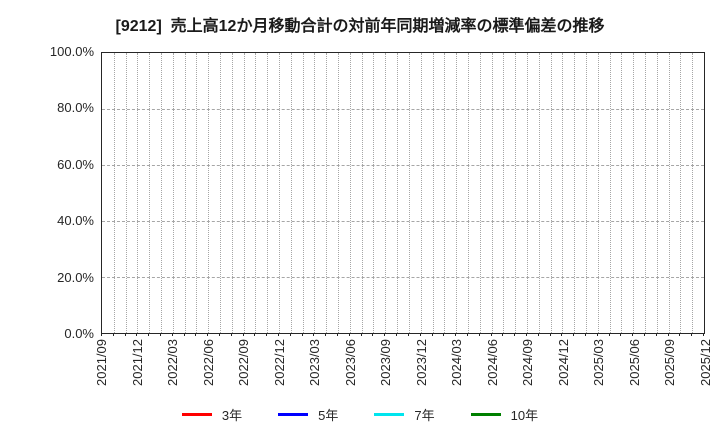  What do you see at coordinates (75, 164) in the screenshot?
I see `y-axis-tick-label: 60.0%` at bounding box center [75, 164].